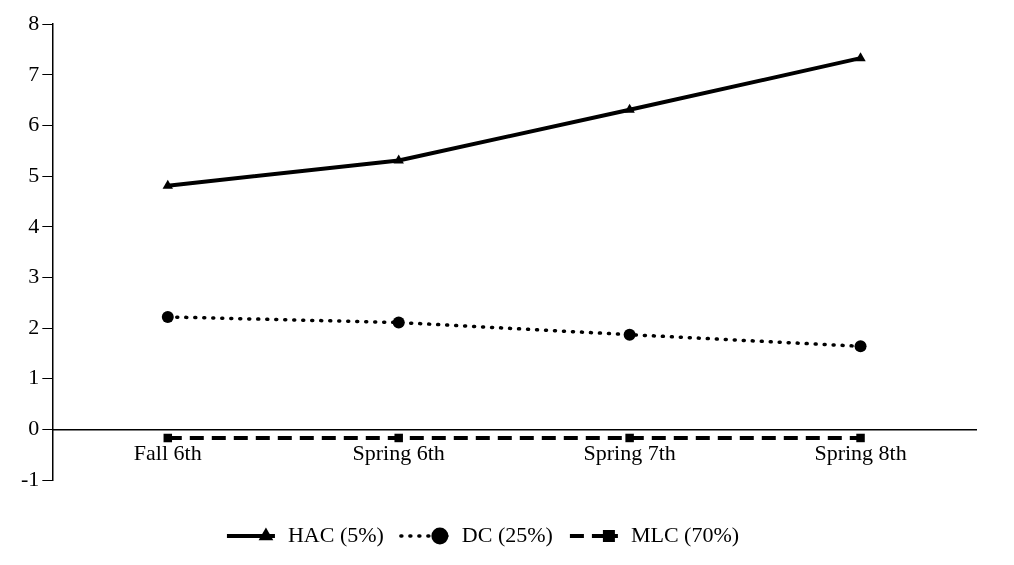 Image resolution: width=1014 pixels, height=565 pixels. I want to click on y-tick-label: 7, so click(34, 73).